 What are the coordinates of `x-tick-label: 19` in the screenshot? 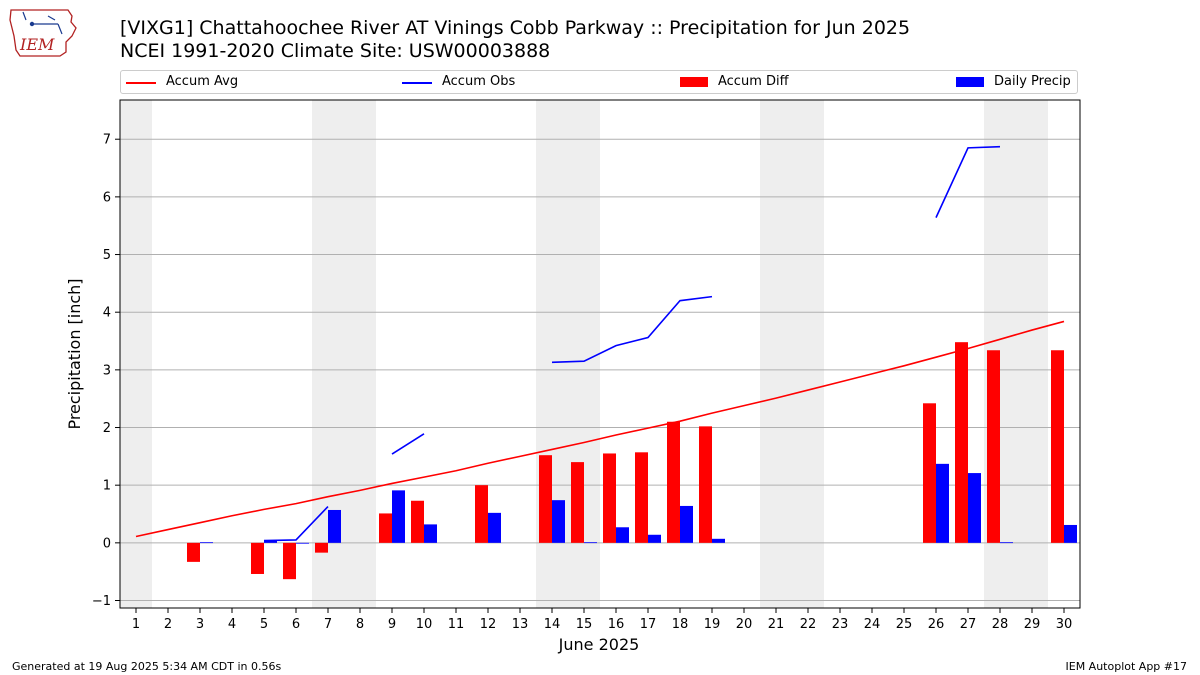 It's located at (712, 624).